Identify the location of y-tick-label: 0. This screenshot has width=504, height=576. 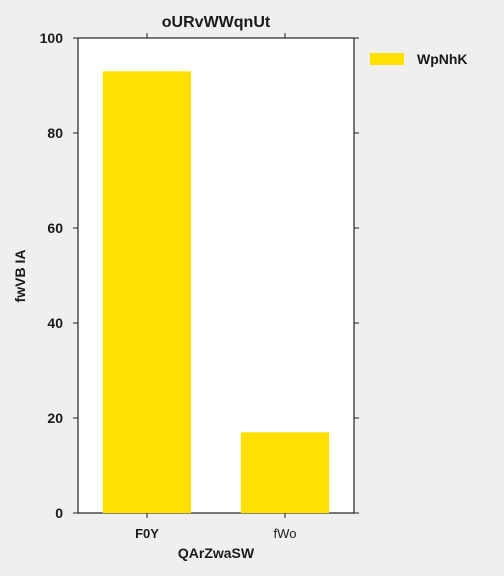
(59, 513).